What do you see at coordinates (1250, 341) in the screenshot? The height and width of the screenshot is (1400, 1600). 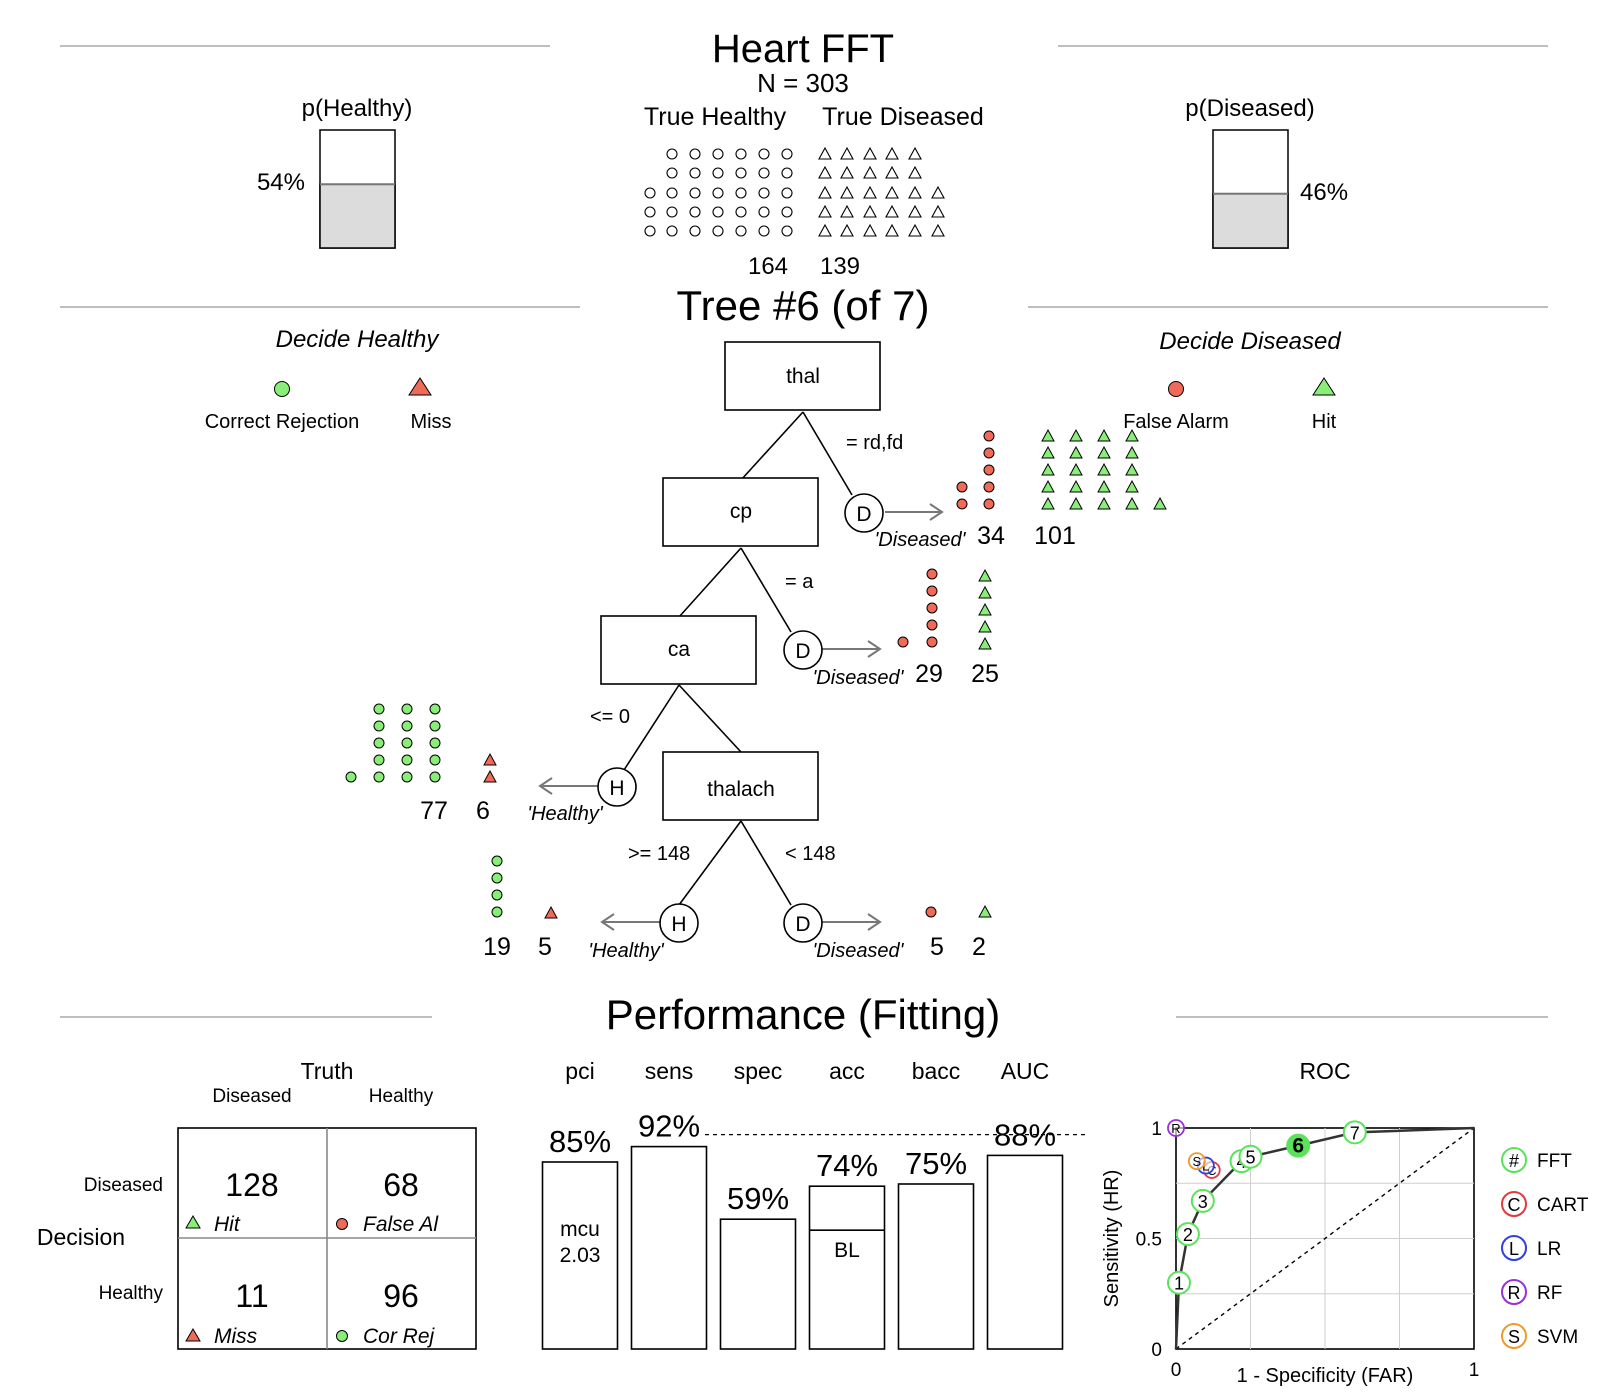 I see `decide-diseased-heading: Decide Diseased` at bounding box center [1250, 341].